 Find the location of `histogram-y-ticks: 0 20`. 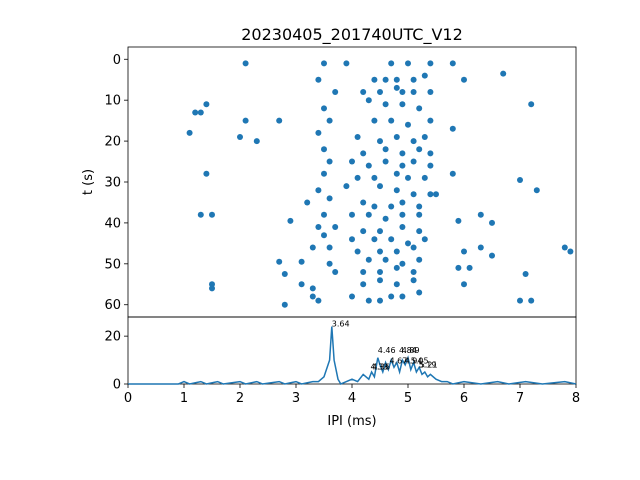

histogram-y-ticks: 0 20 is located at coordinates (116, 361).